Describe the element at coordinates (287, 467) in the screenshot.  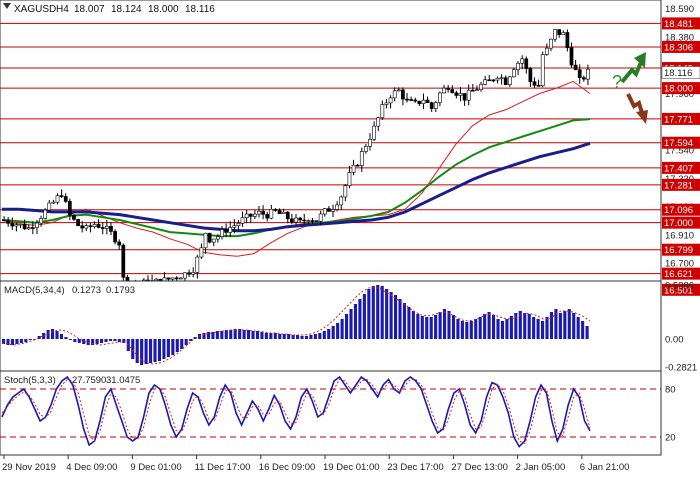
I see `x-tick-label: 16 Dec 09:00` at that location.